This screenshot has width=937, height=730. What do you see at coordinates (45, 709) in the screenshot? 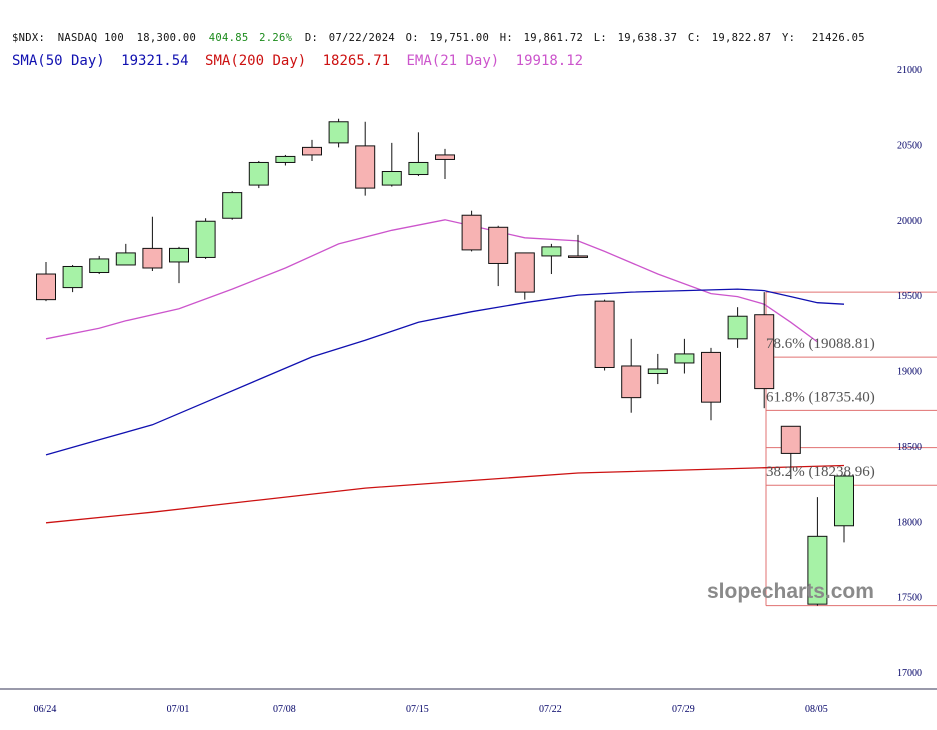
I see `x-tick-label: 06/24` at bounding box center [45, 709].